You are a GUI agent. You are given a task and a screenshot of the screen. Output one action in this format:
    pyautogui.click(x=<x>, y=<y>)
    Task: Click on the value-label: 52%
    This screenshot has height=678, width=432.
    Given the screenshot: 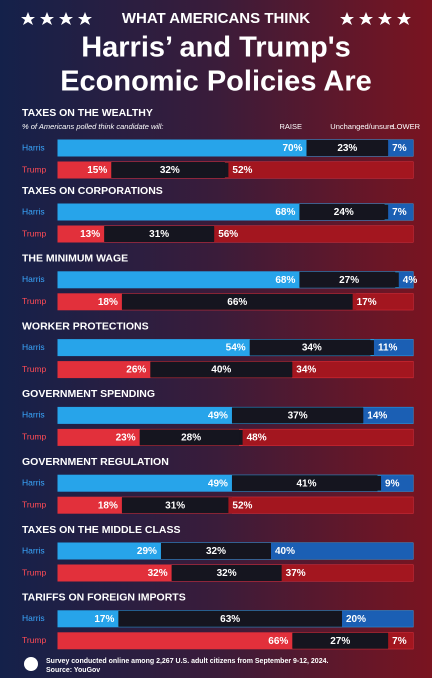 What is the action you would take?
    pyautogui.click(x=242, y=170)
    